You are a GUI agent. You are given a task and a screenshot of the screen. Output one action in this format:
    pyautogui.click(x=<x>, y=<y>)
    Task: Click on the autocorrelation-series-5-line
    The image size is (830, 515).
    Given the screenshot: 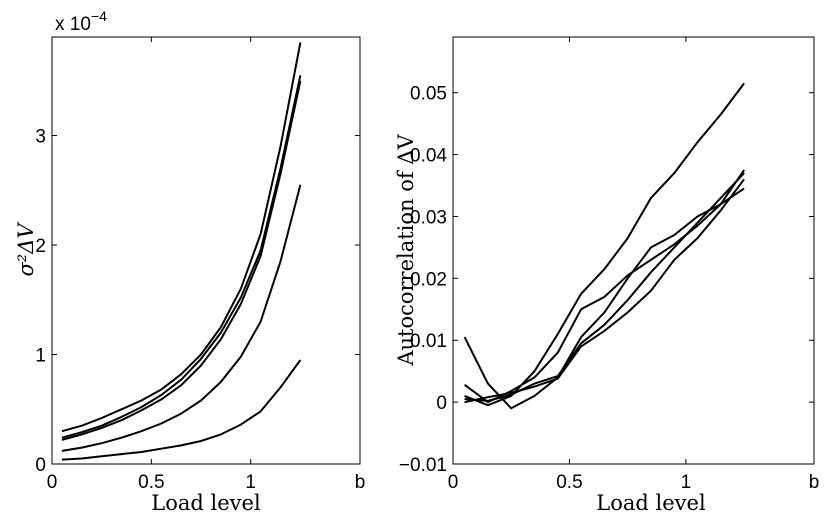 What is the action you would take?
    pyautogui.click(x=604, y=291)
    